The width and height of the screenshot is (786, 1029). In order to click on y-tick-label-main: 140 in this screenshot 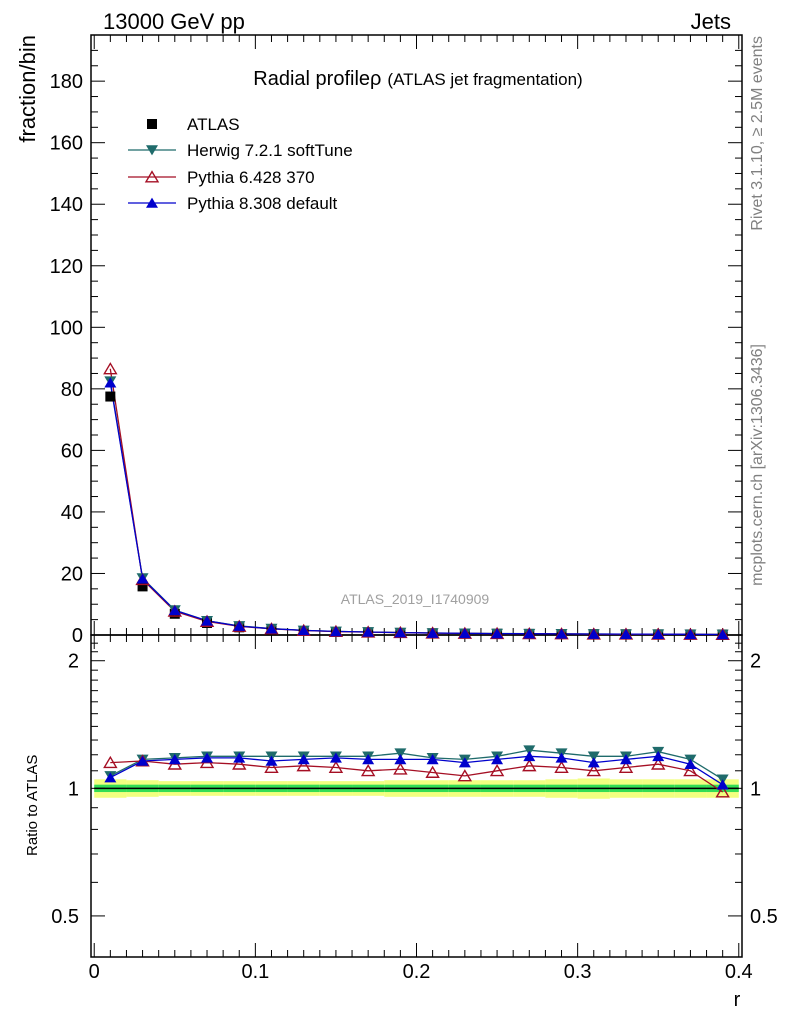, I will do `click(66, 205)`.